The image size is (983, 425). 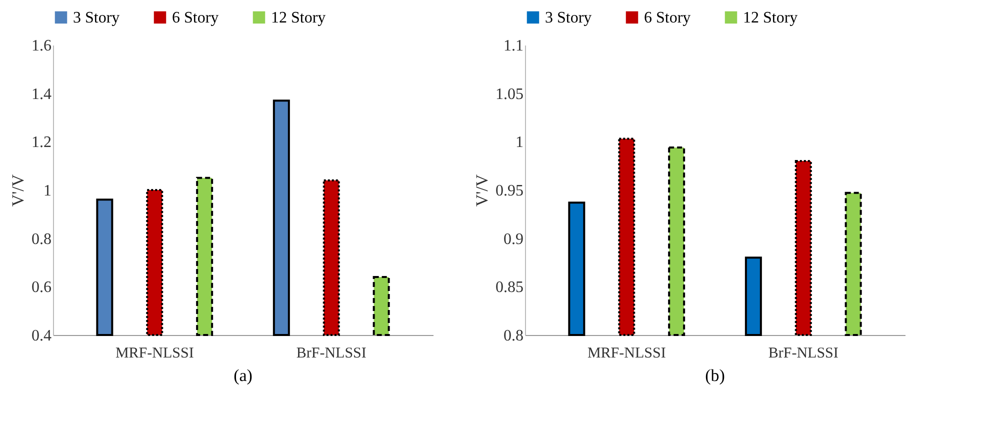 I want to click on y-tick-label: 1.05, so click(x=510, y=94).